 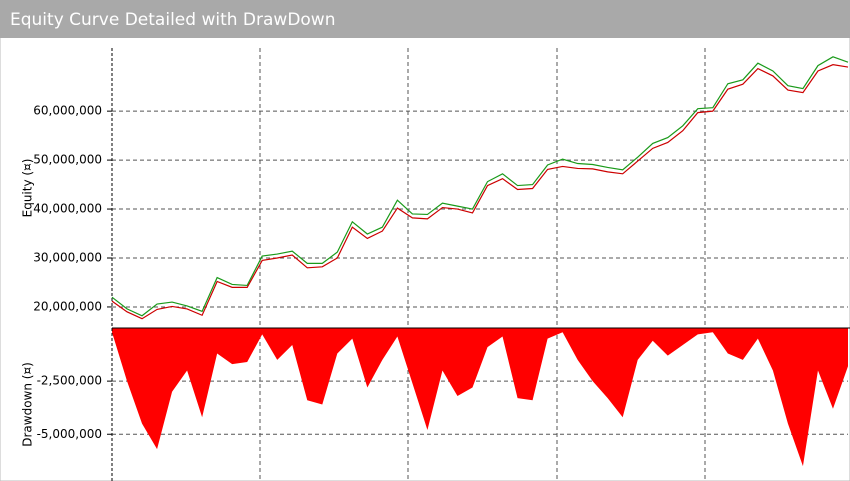 I want to click on y-tick-label: -5,000,000, so click(x=69, y=434).